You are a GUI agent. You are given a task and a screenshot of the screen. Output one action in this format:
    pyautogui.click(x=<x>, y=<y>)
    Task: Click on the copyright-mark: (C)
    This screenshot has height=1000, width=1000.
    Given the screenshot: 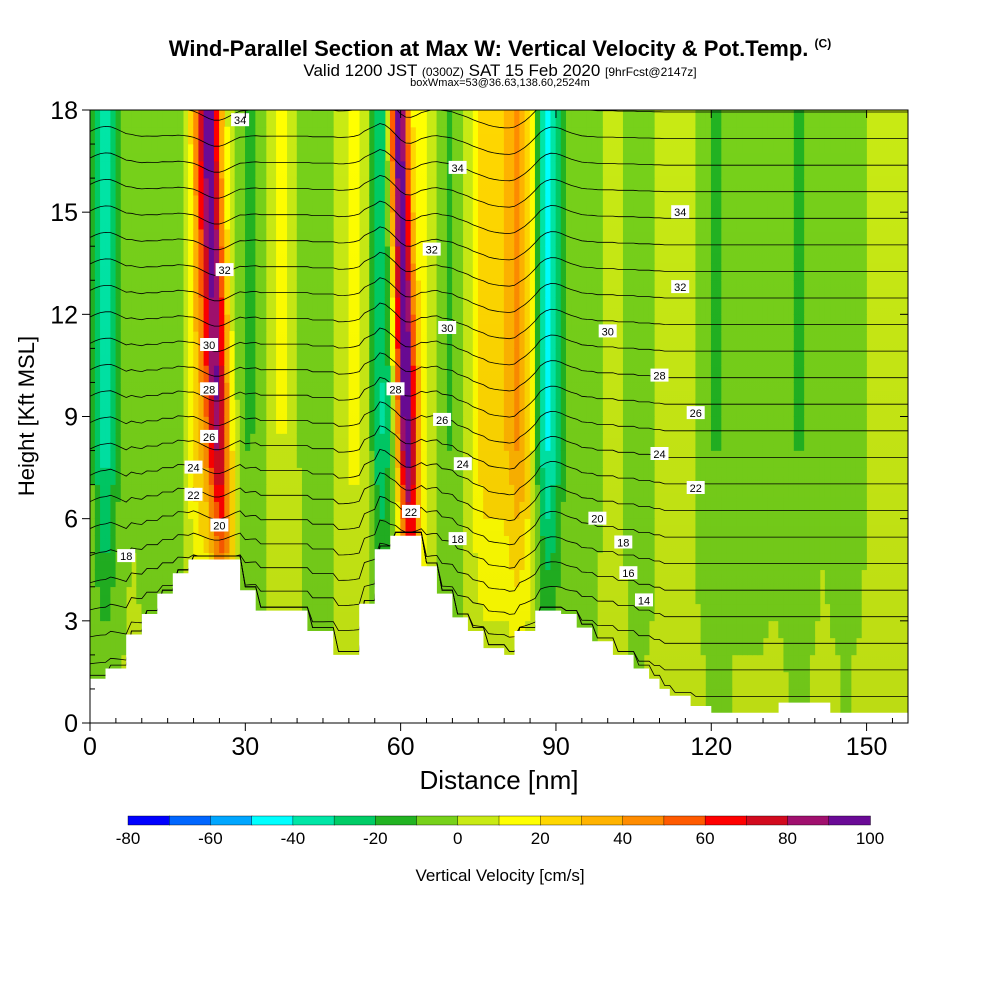 What is the action you would take?
    pyautogui.click(x=823, y=43)
    